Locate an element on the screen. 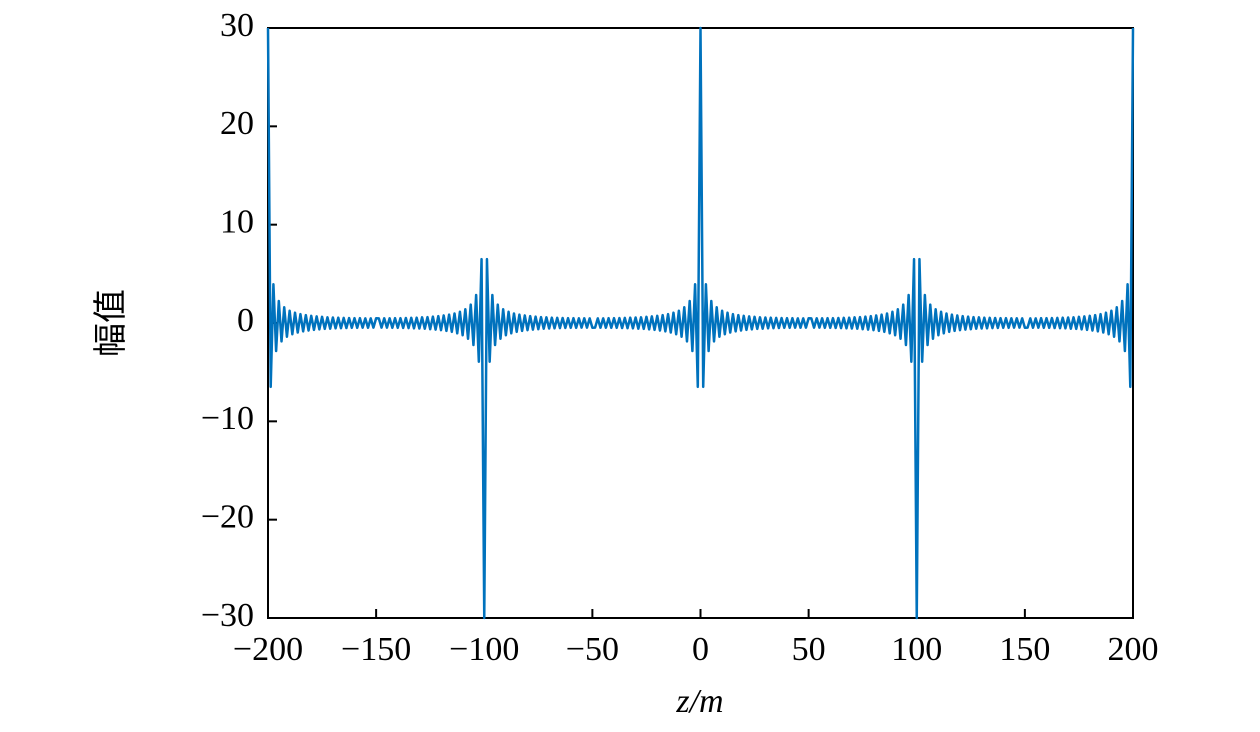  y-tick-label: −30 is located at coordinates (227, 615).